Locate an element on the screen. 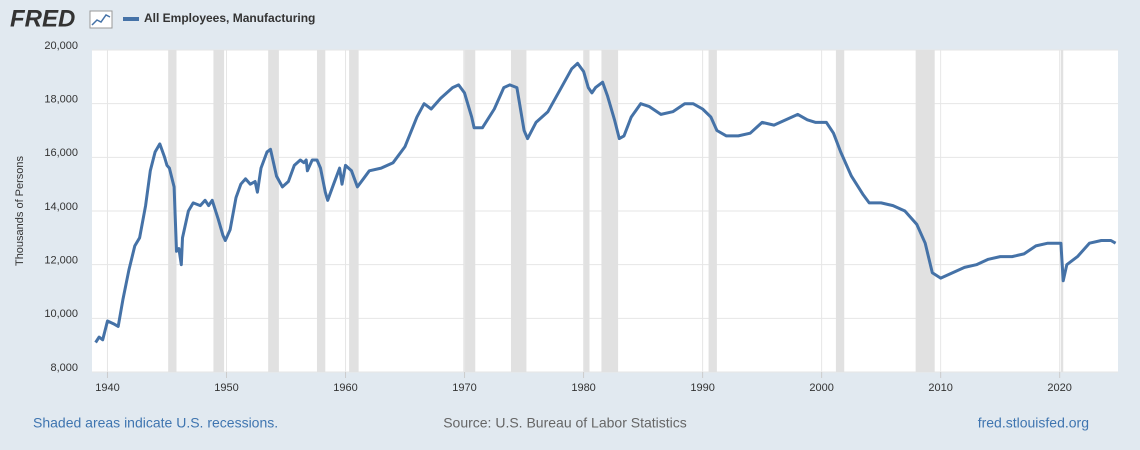  x-tick-label: 2010 is located at coordinates (940, 388).